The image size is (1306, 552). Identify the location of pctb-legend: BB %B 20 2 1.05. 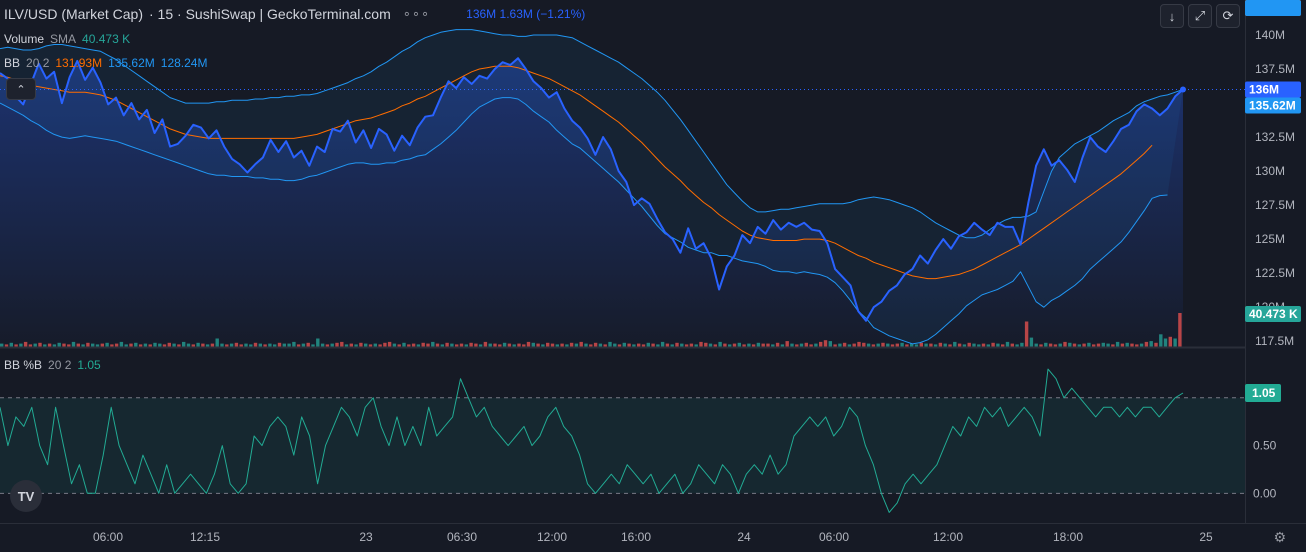
(52, 365).